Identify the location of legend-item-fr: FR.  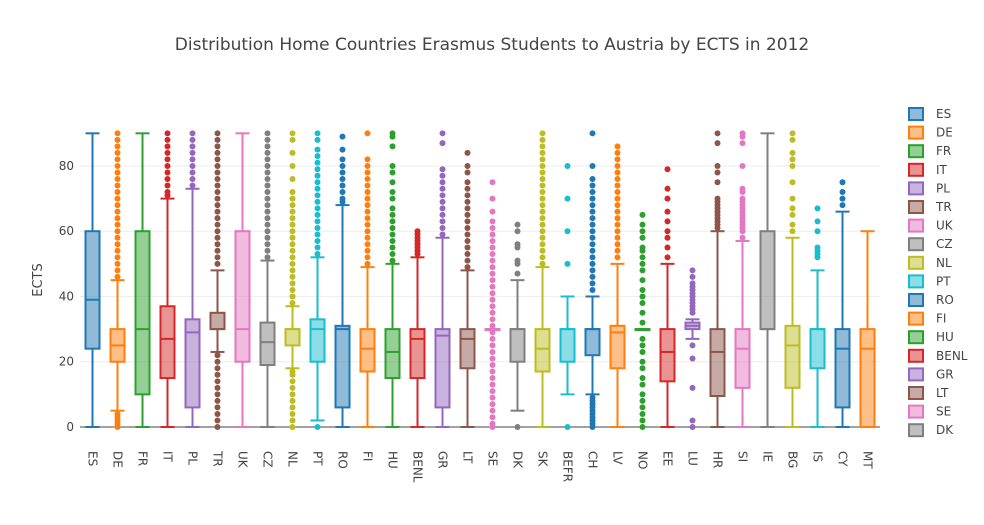
(929, 151).